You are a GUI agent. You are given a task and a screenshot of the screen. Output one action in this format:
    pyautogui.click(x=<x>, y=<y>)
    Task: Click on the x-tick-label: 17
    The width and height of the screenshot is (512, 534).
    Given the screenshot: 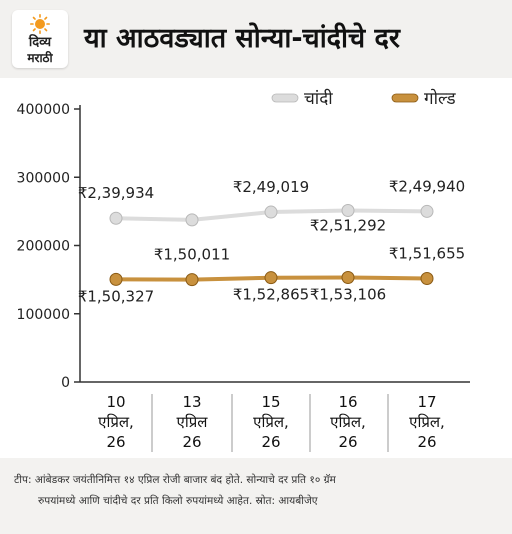 What is the action you would take?
    pyautogui.click(x=426, y=402)
    